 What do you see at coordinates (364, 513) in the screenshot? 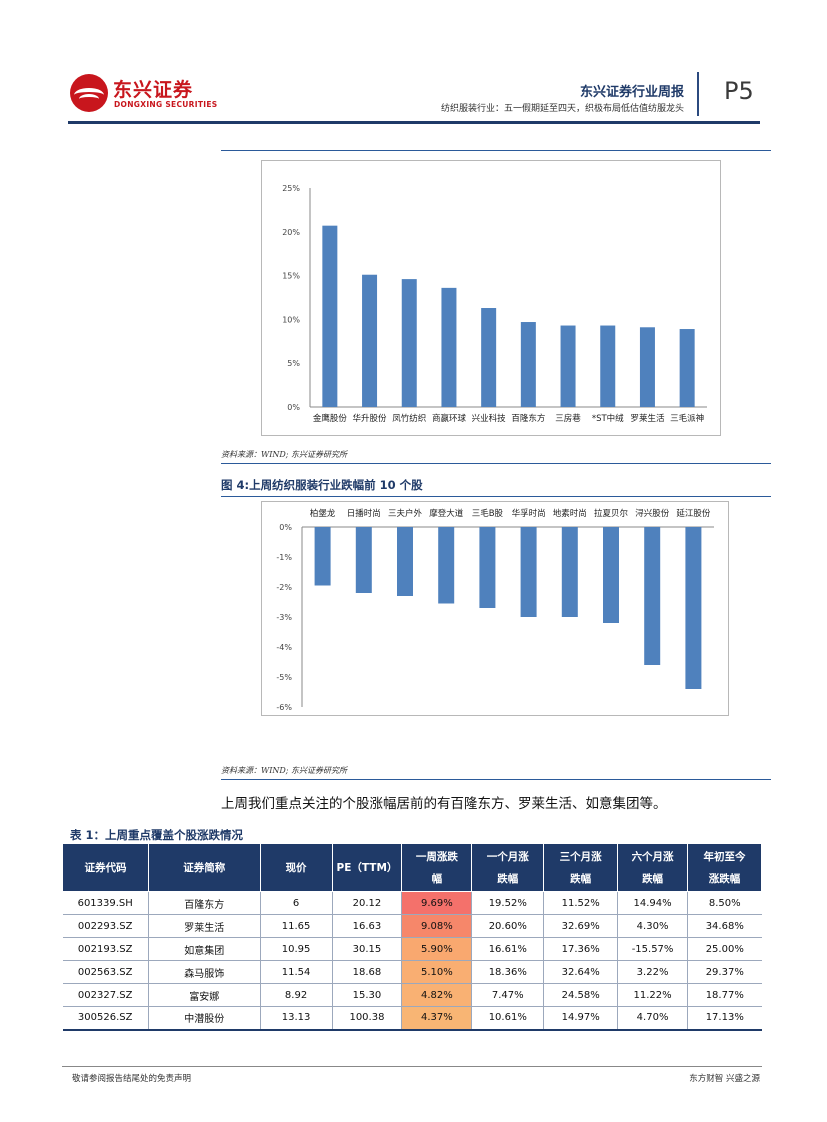
I see `x-tick-label: 日播时尚` at bounding box center [364, 513].